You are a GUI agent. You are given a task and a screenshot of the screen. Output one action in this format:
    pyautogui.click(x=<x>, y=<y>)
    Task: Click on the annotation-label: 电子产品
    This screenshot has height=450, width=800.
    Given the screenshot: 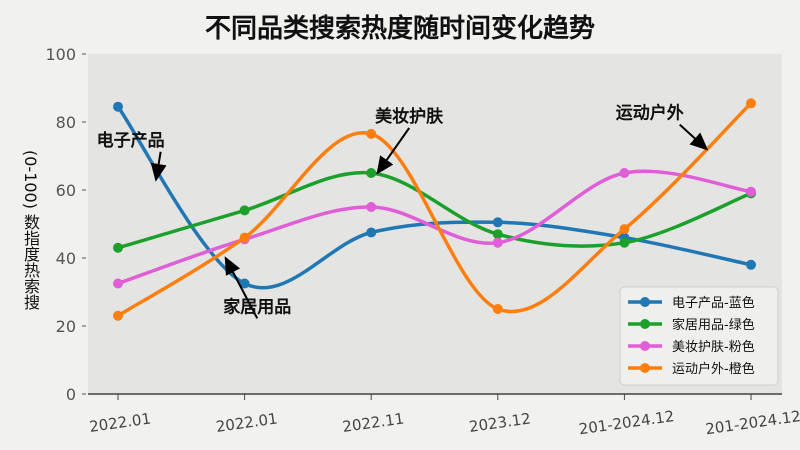 What is the action you would take?
    pyautogui.click(x=131, y=140)
    